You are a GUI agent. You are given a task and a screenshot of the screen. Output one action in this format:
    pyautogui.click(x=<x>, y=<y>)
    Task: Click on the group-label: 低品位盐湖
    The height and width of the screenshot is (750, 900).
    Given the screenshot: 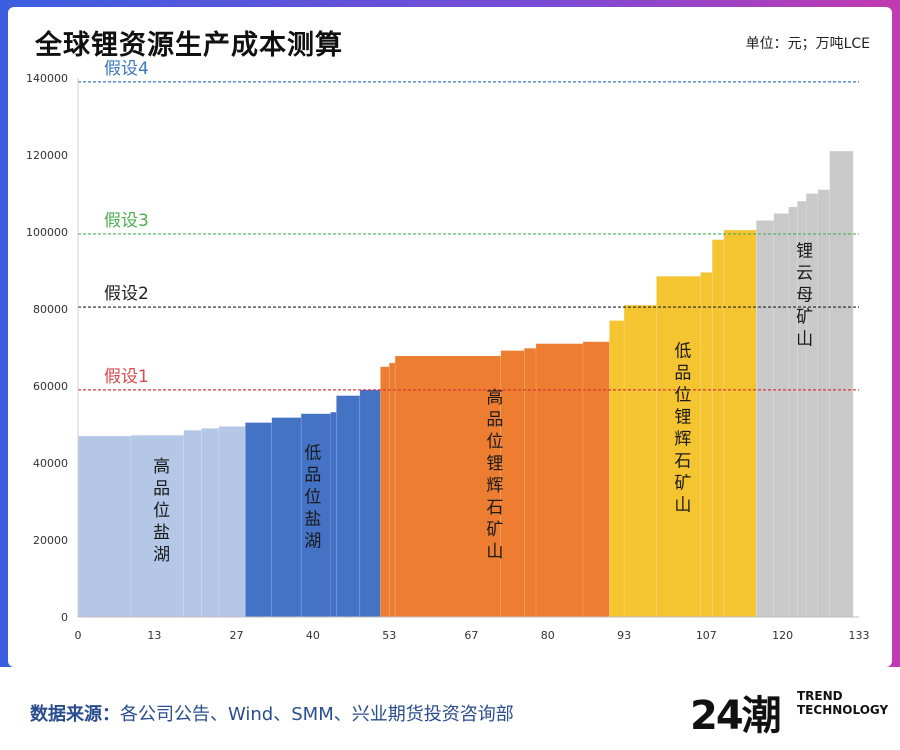 What is the action you would take?
    pyautogui.click(x=312, y=498)
    